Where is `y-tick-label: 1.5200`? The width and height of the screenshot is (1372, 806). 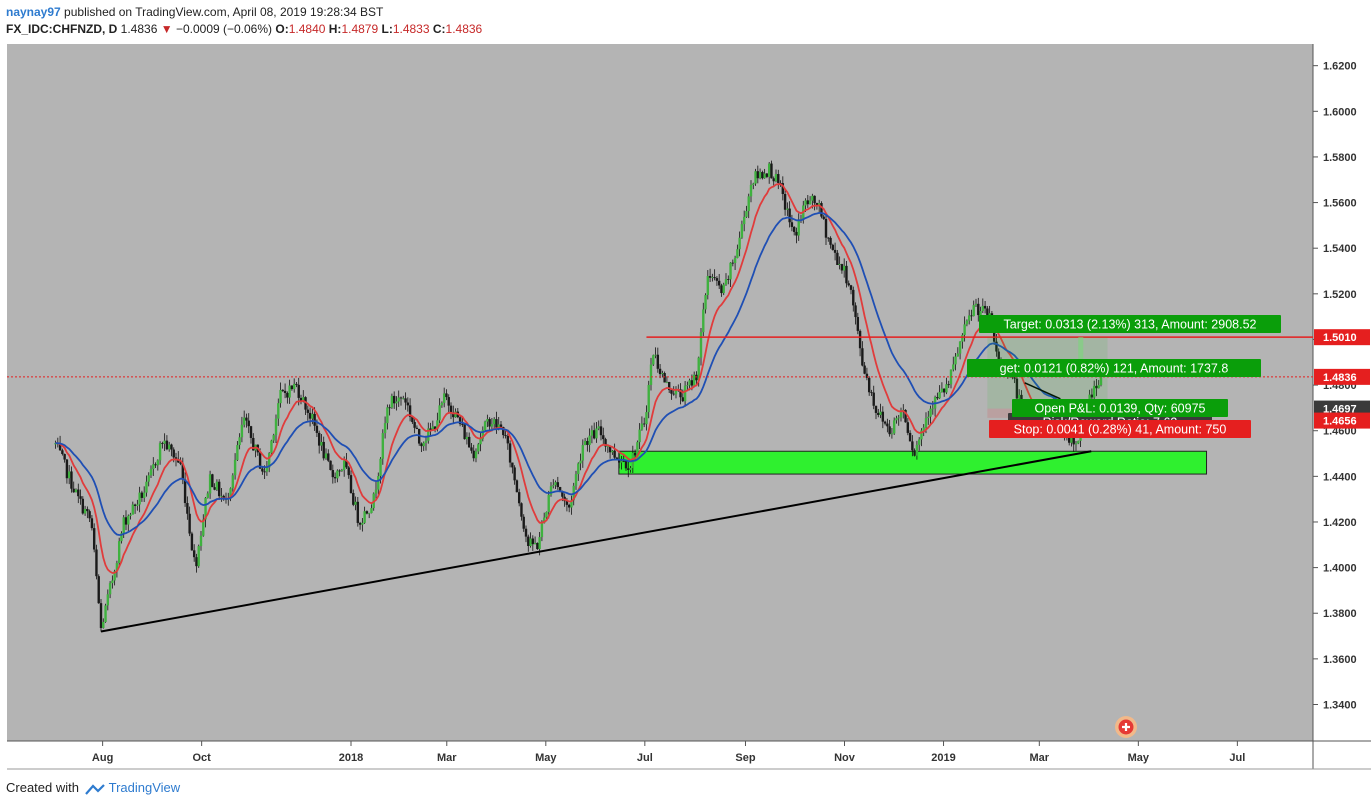
y-tick-label: 1.5200 is located at coordinates (1340, 295).